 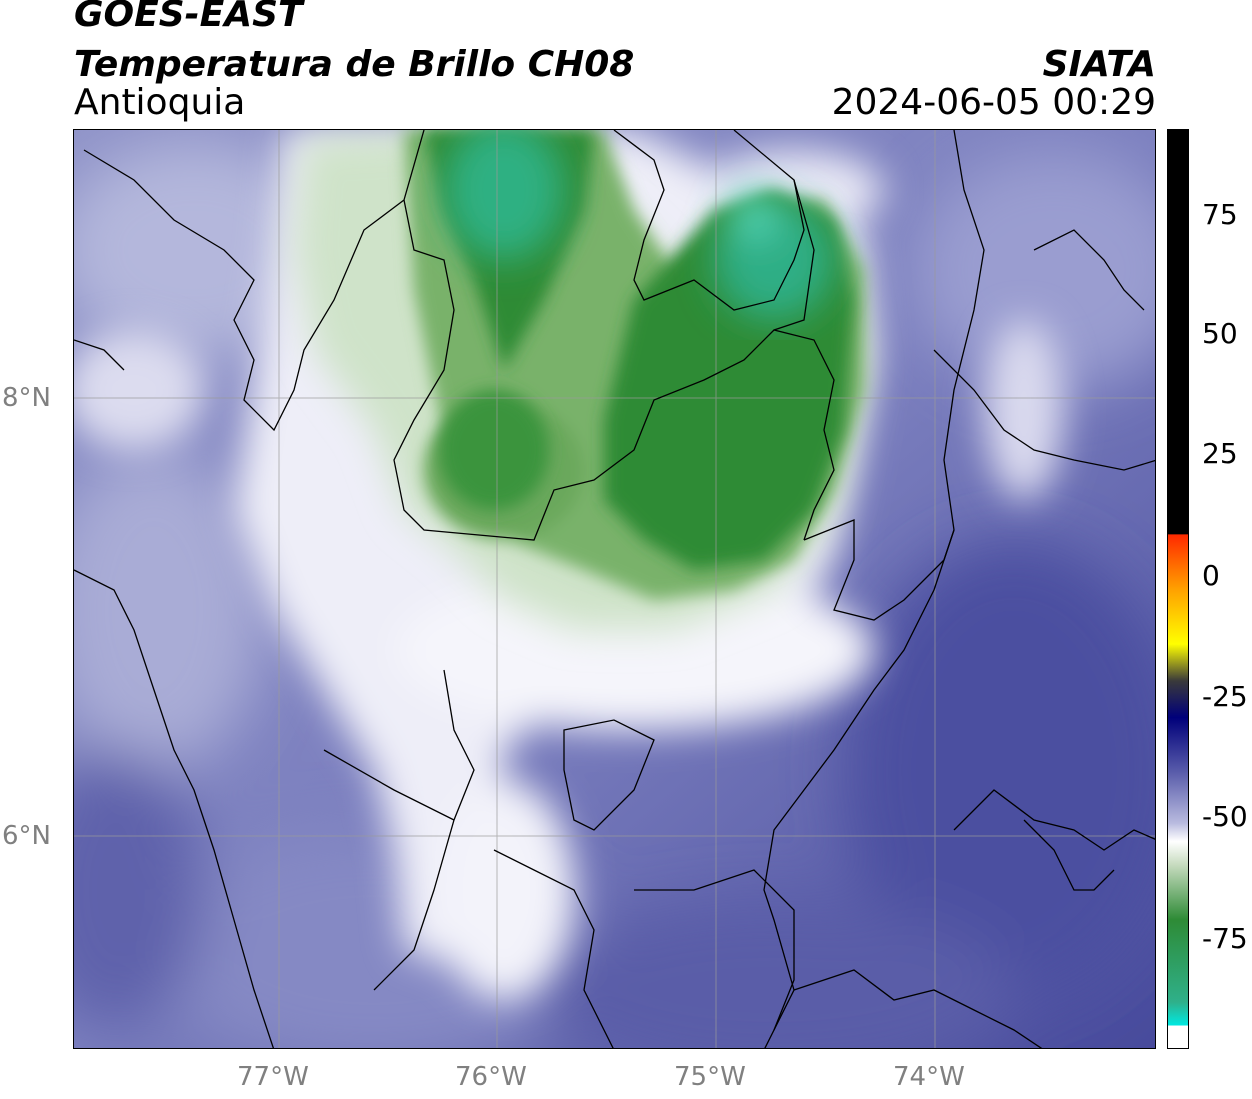 I want to click on colorbar-gradient, so click(x=1178, y=589).